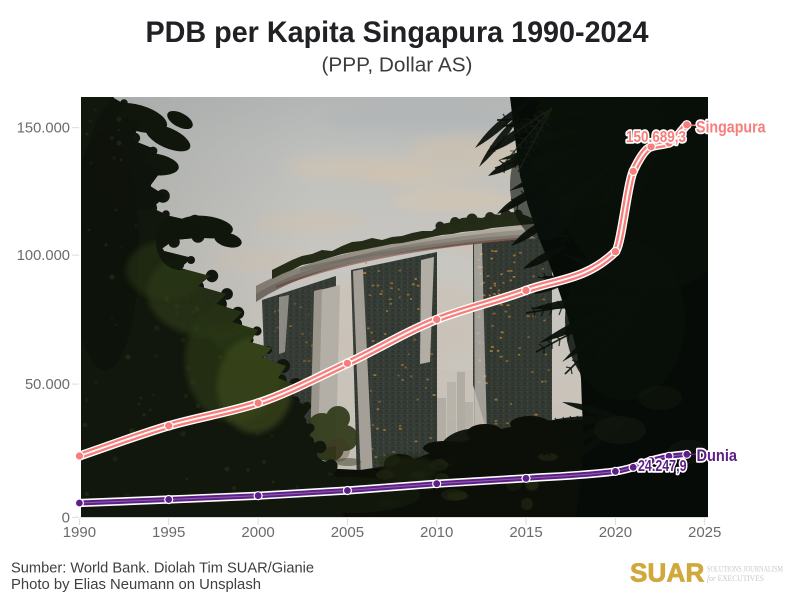  I want to click on svg-text: 100.000, so click(43, 255).